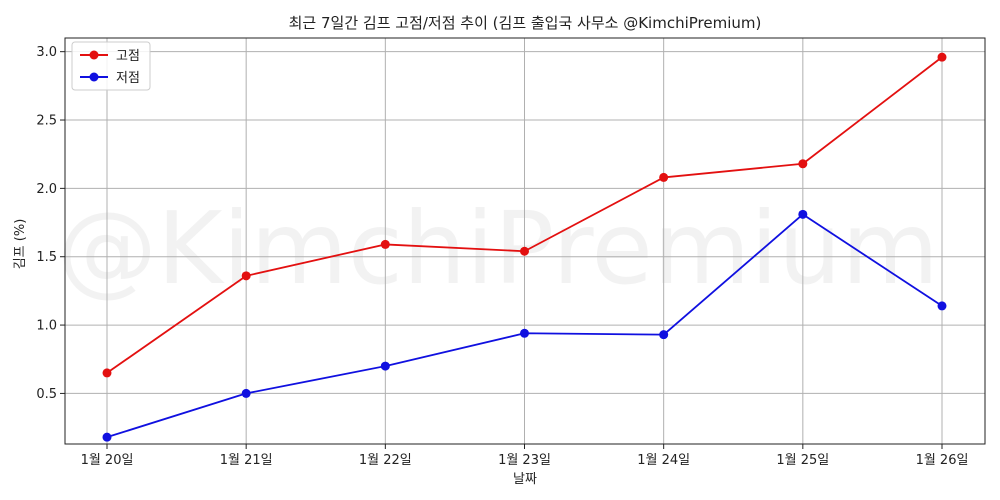 The width and height of the screenshot is (1000, 500). I want to click on legend-label-high: 고점, so click(128, 56).